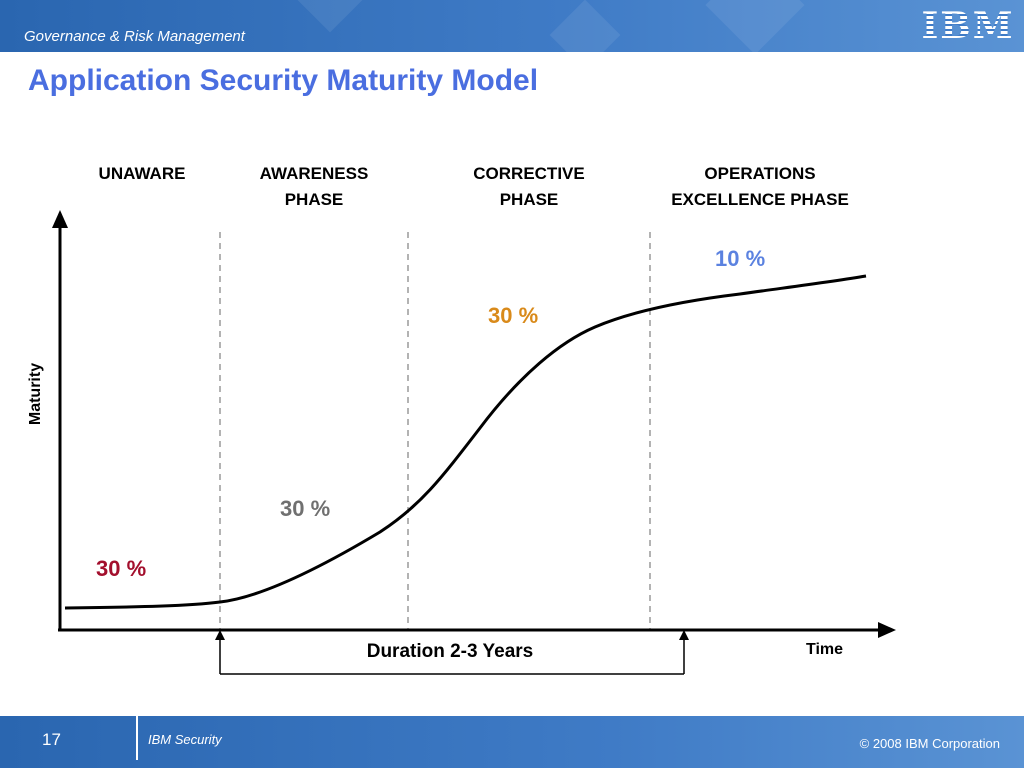 The height and width of the screenshot is (768, 1024). Describe the element at coordinates (142, 173) in the screenshot. I see `phase-label-unaware: UNAWARE` at that location.